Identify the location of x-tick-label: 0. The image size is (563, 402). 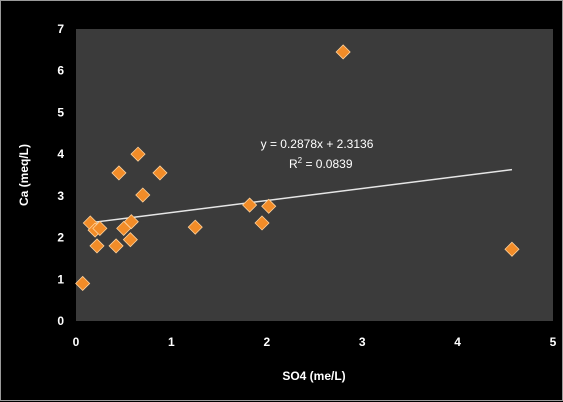
(76, 342).